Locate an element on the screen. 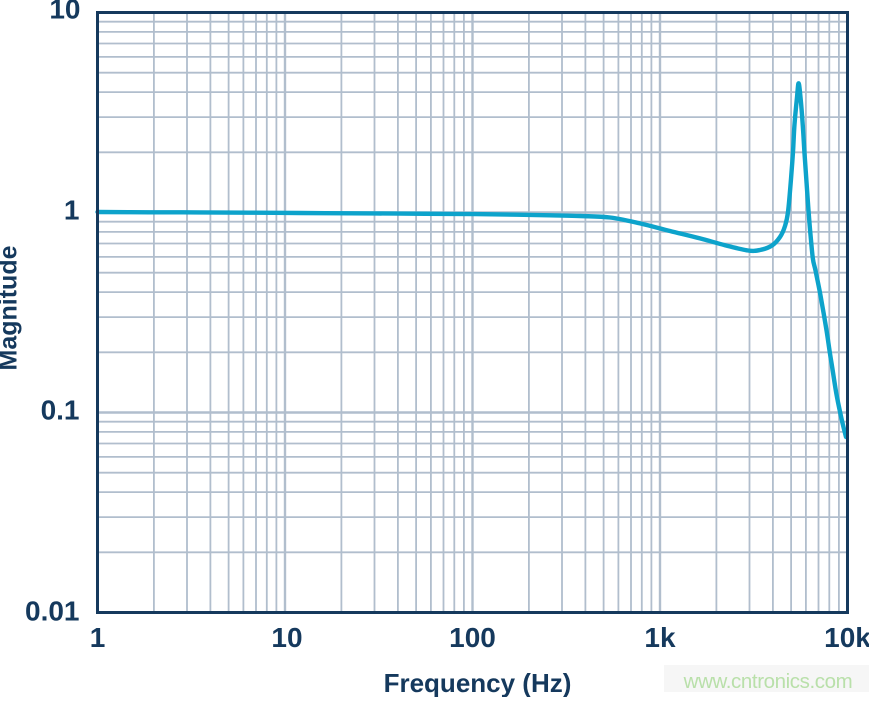  svg-text: 10k is located at coordinates (846, 637).